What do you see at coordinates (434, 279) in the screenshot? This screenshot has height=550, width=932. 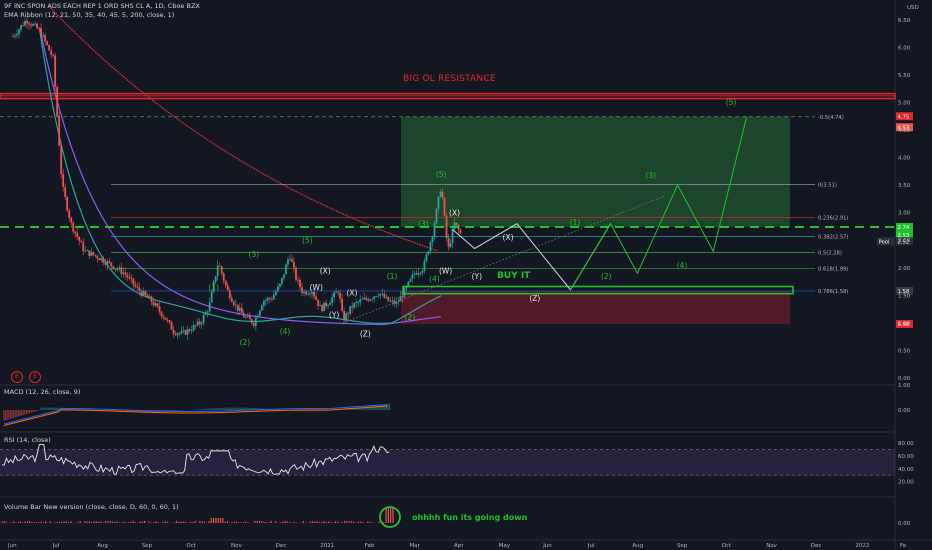 I see `wave-label: (4)` at bounding box center [434, 279].